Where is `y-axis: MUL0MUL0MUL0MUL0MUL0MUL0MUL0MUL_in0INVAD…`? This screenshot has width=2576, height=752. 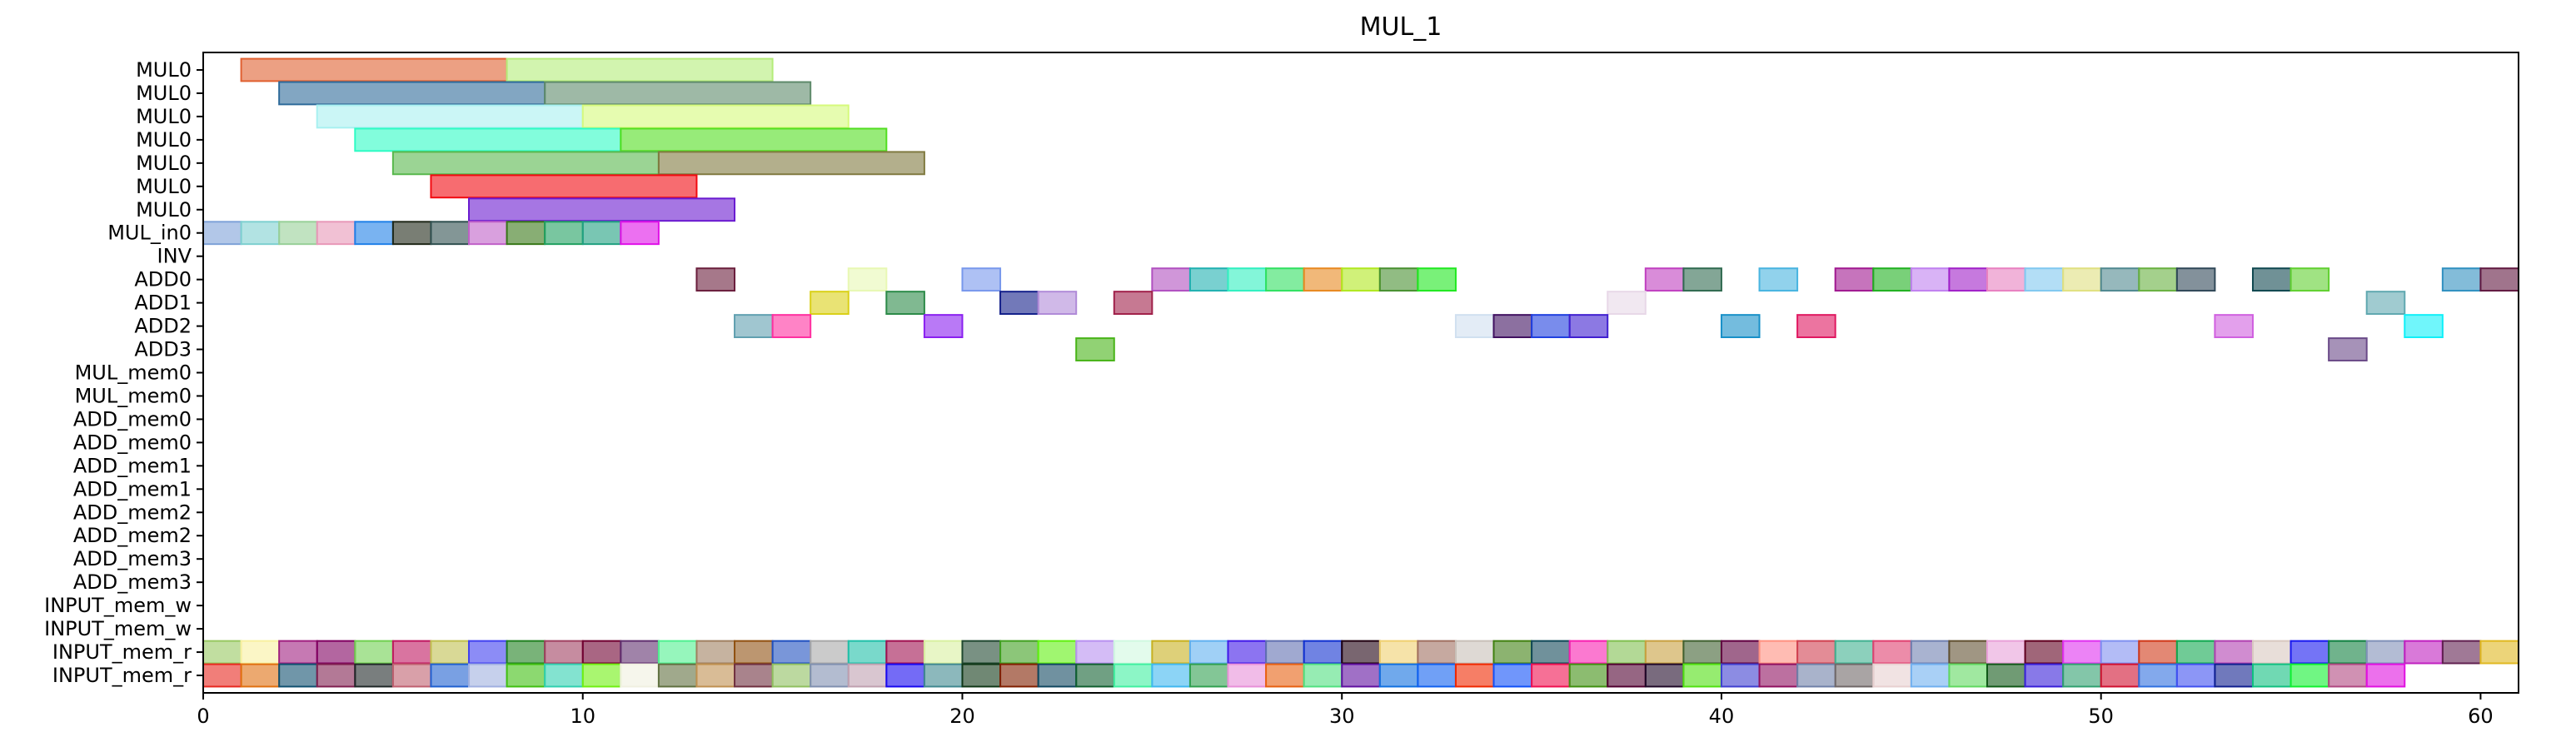
y-axis: MUL0MUL0MUL0MUL0MUL0MUL0MUL0MUL_in0INVAD… is located at coordinates (124, 372).